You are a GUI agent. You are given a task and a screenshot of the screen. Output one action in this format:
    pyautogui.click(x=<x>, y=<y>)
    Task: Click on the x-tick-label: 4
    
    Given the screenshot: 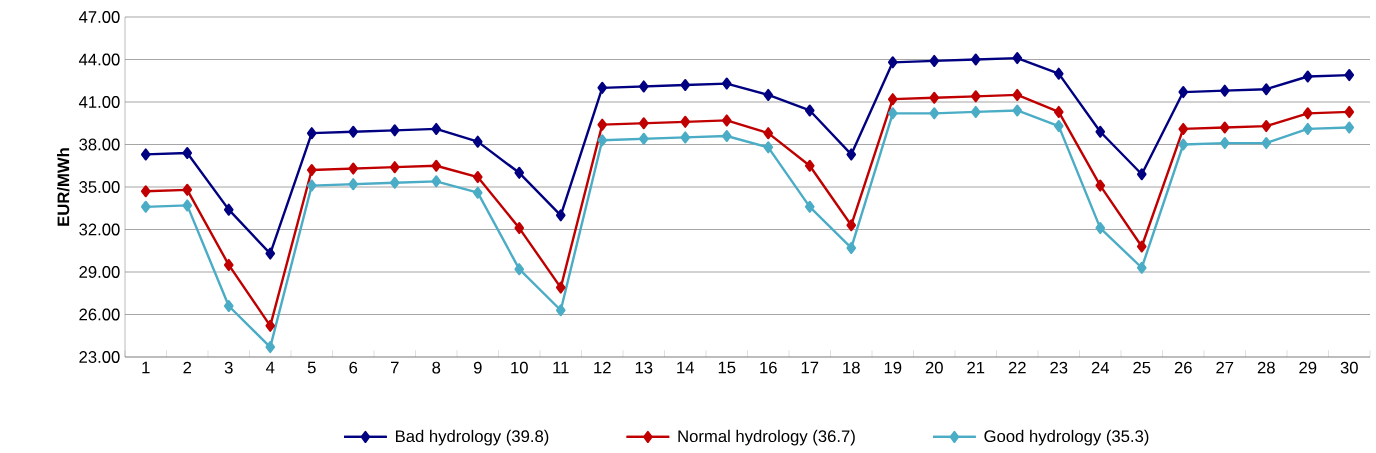 What is the action you would take?
    pyautogui.click(x=270, y=367)
    